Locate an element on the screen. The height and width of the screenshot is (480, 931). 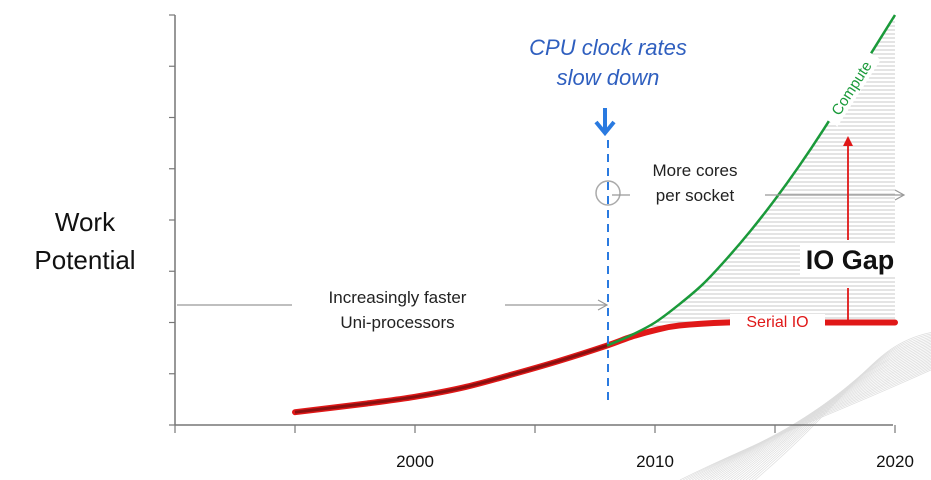
uni-line2: Uni-processors is located at coordinates (397, 322).